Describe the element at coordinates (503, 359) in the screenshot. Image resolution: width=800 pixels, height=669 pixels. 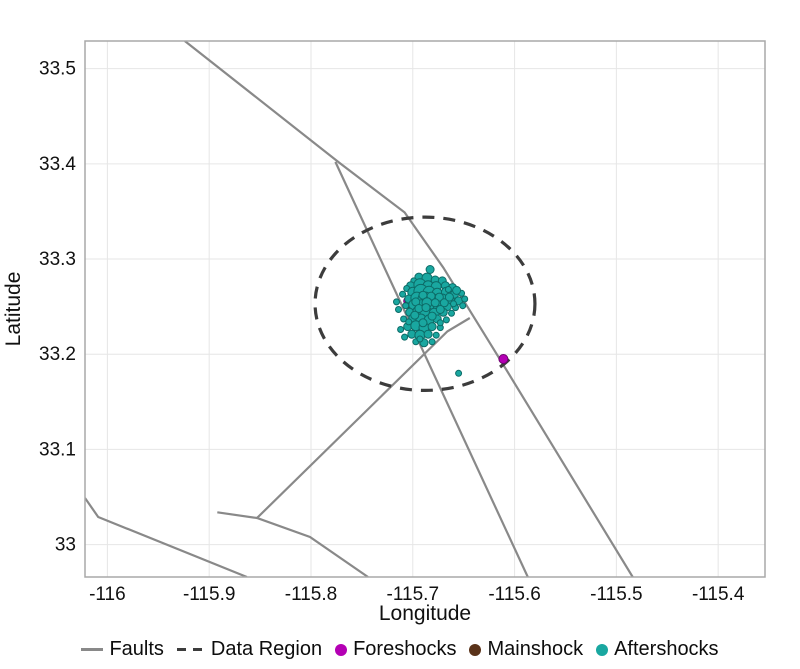
I see `foreshocks-point` at that location.